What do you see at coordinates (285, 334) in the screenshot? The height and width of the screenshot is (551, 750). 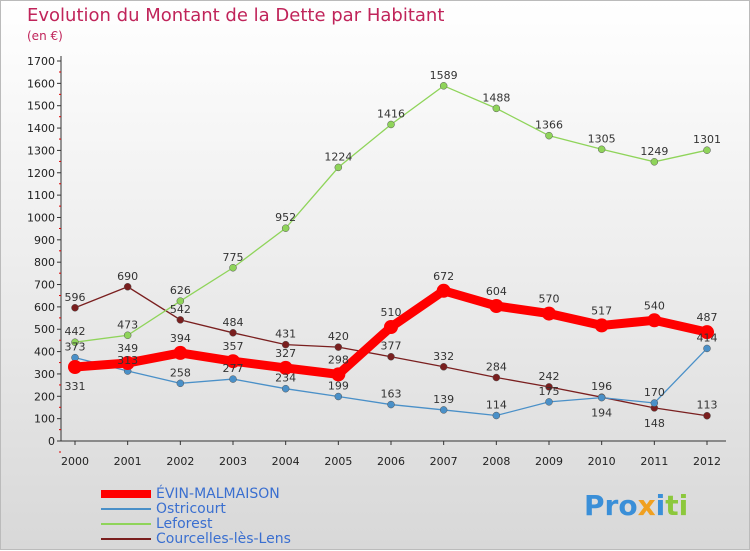 I see `data-label: 431` at bounding box center [285, 334].